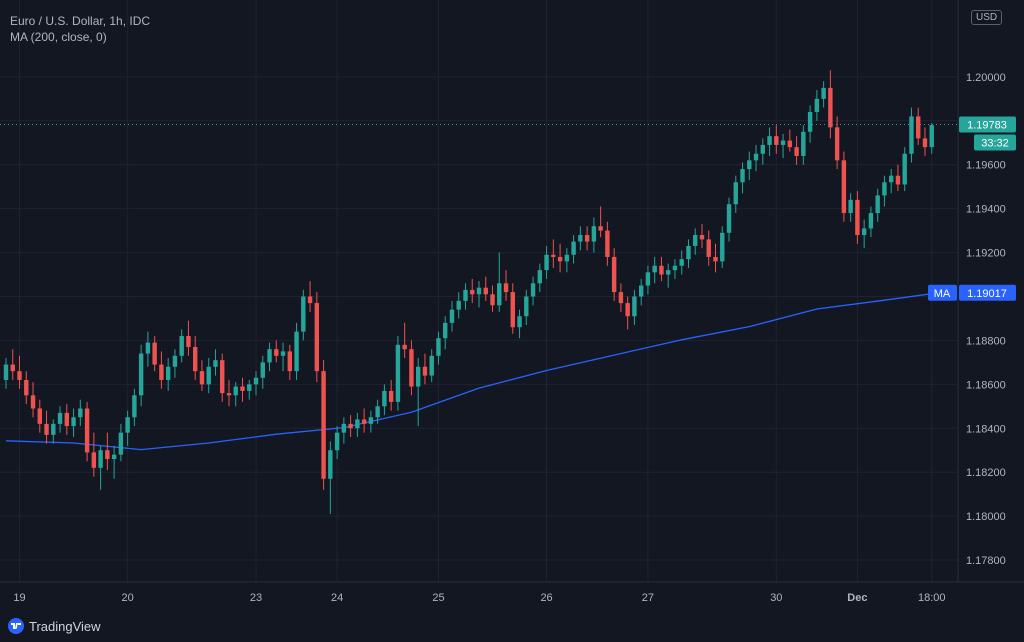 The width and height of the screenshot is (1024, 642). I want to click on currency-button: USD, so click(987, 17).